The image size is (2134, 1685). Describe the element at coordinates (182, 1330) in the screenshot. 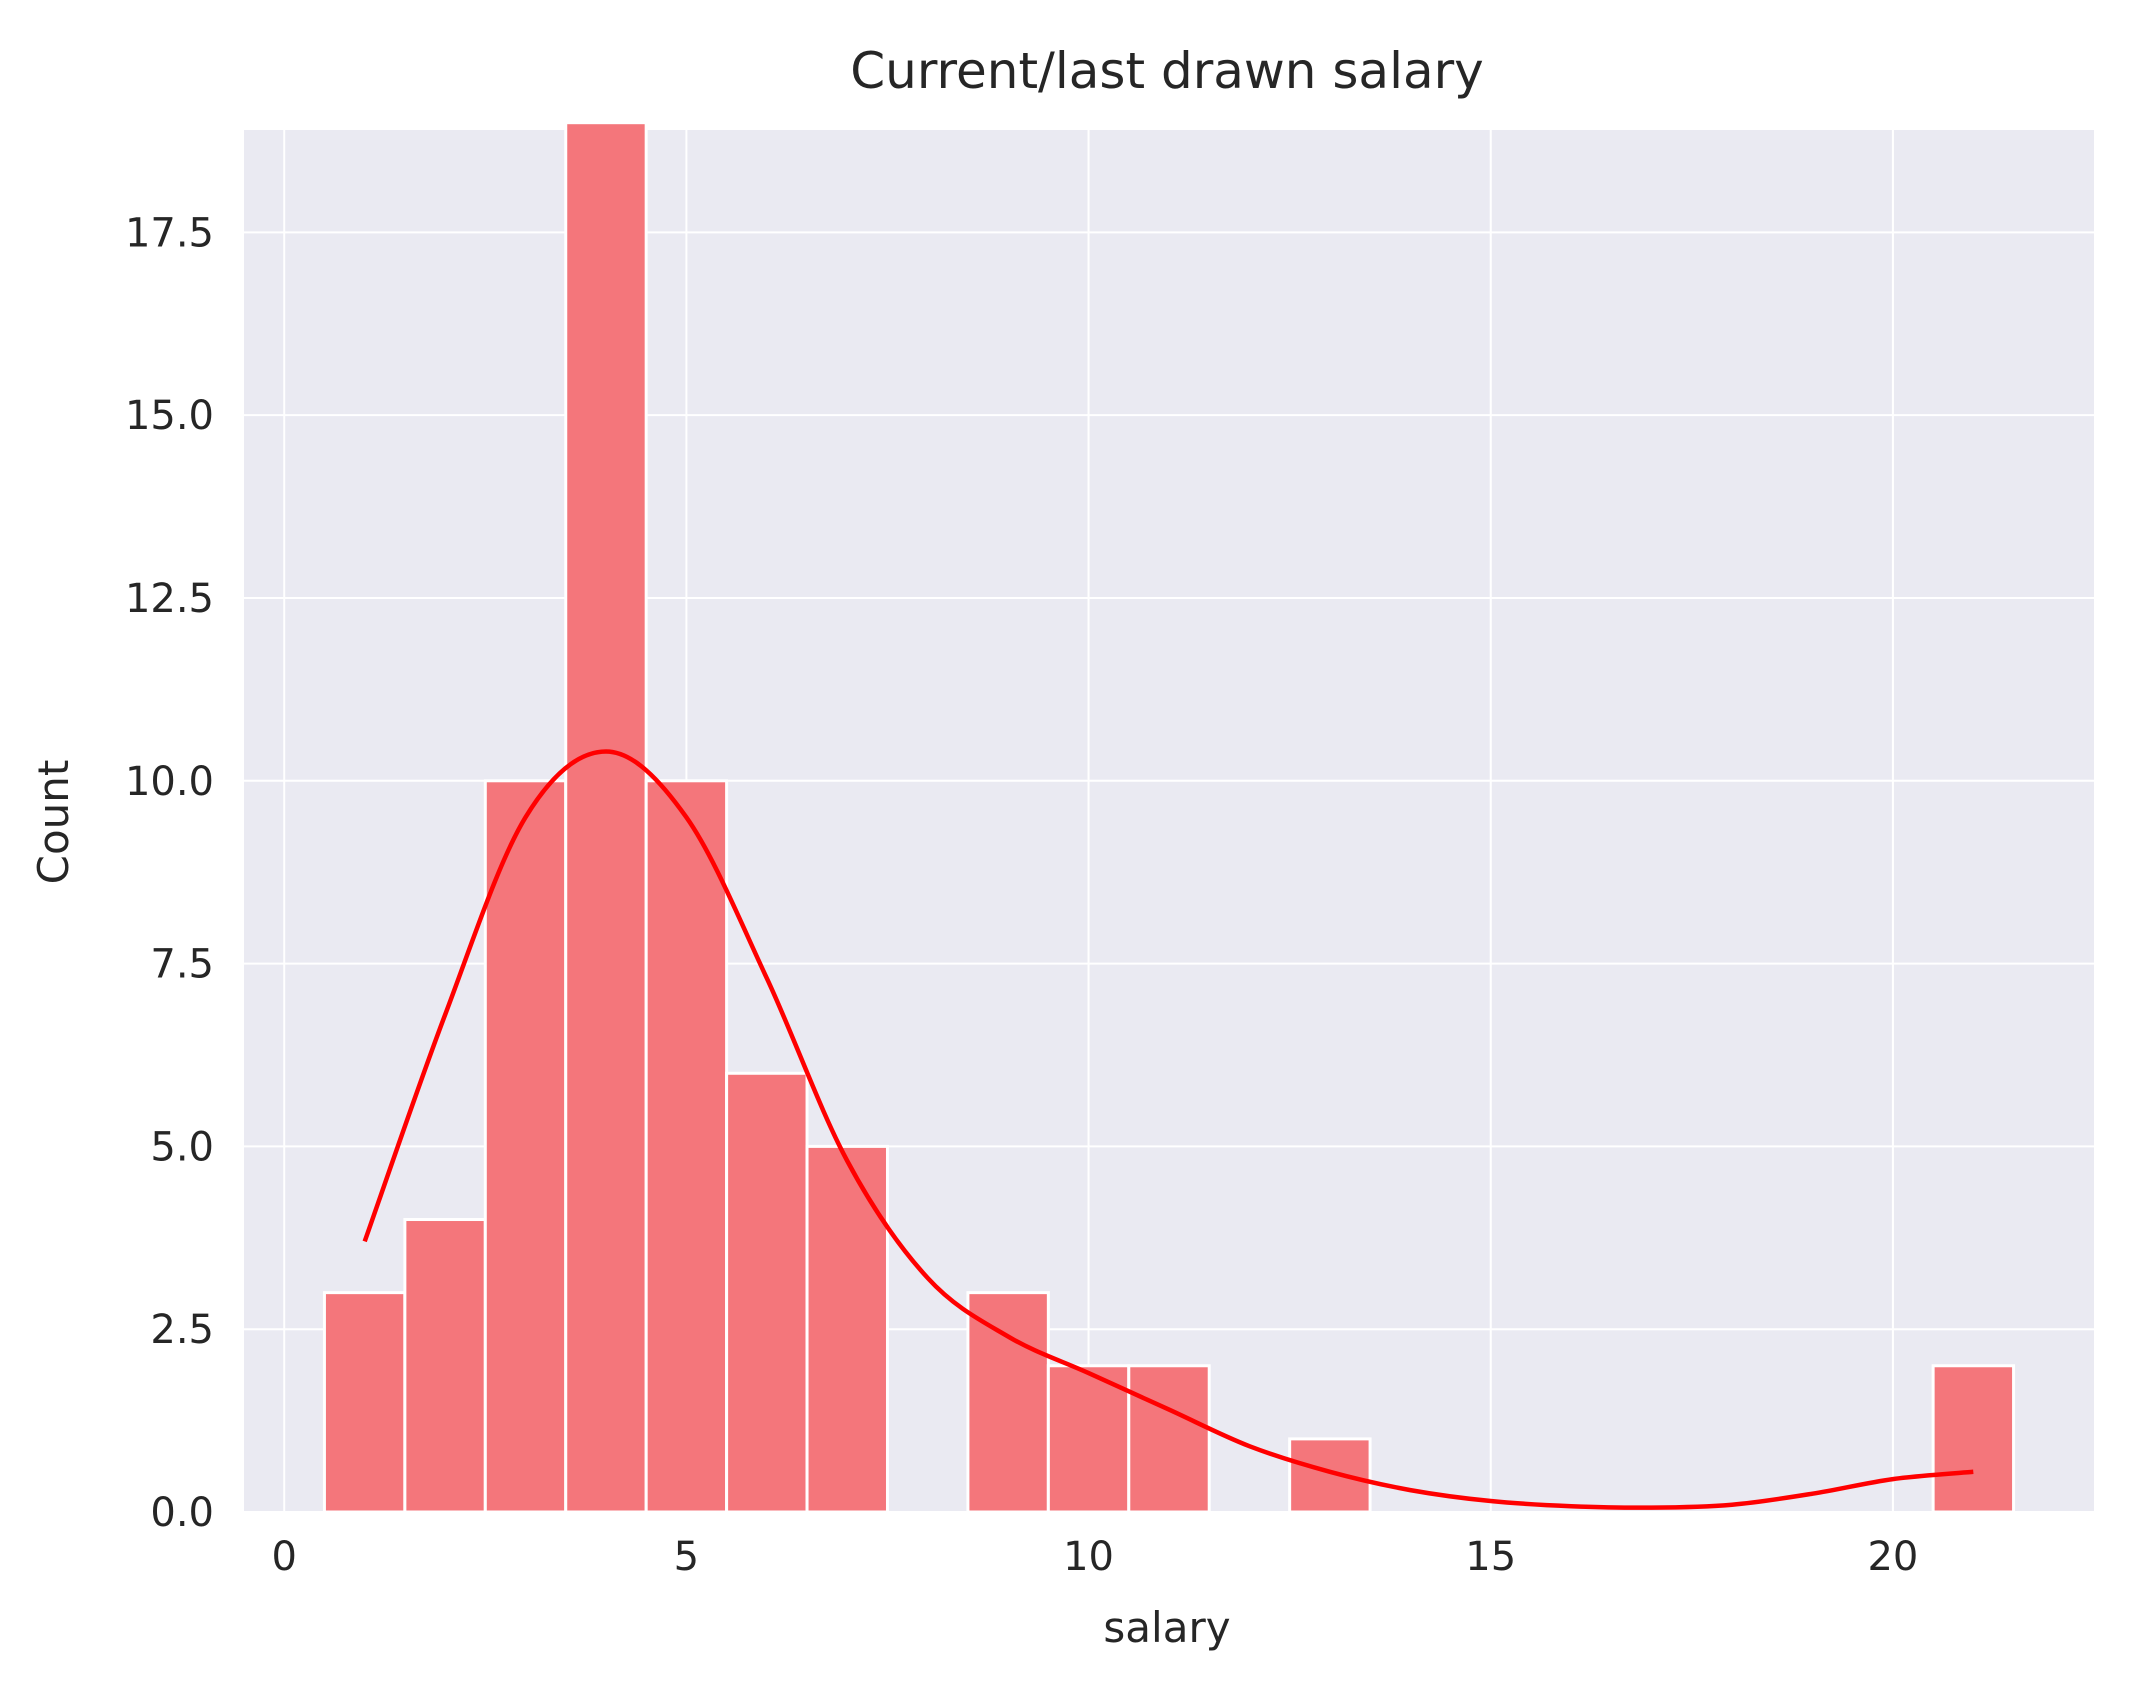

I see `y-tick-label: 2.5` at that location.